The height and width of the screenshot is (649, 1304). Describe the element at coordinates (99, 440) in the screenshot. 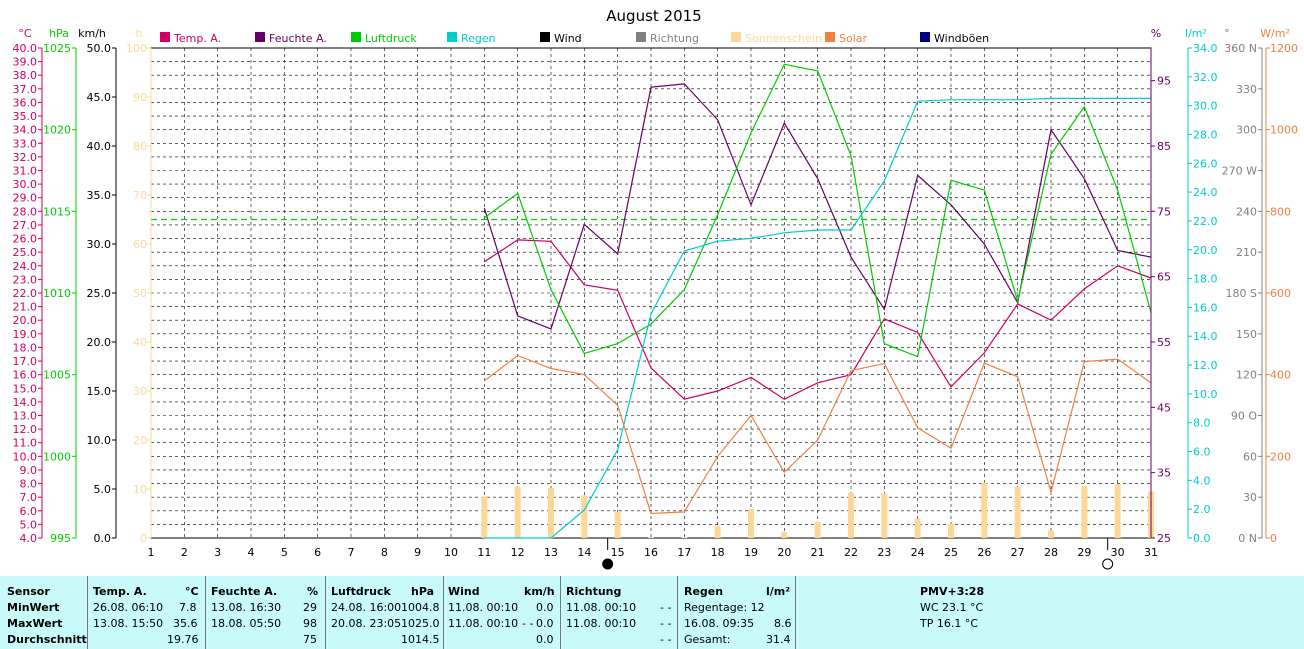

I see `wind-tick-label: 10.0` at that location.